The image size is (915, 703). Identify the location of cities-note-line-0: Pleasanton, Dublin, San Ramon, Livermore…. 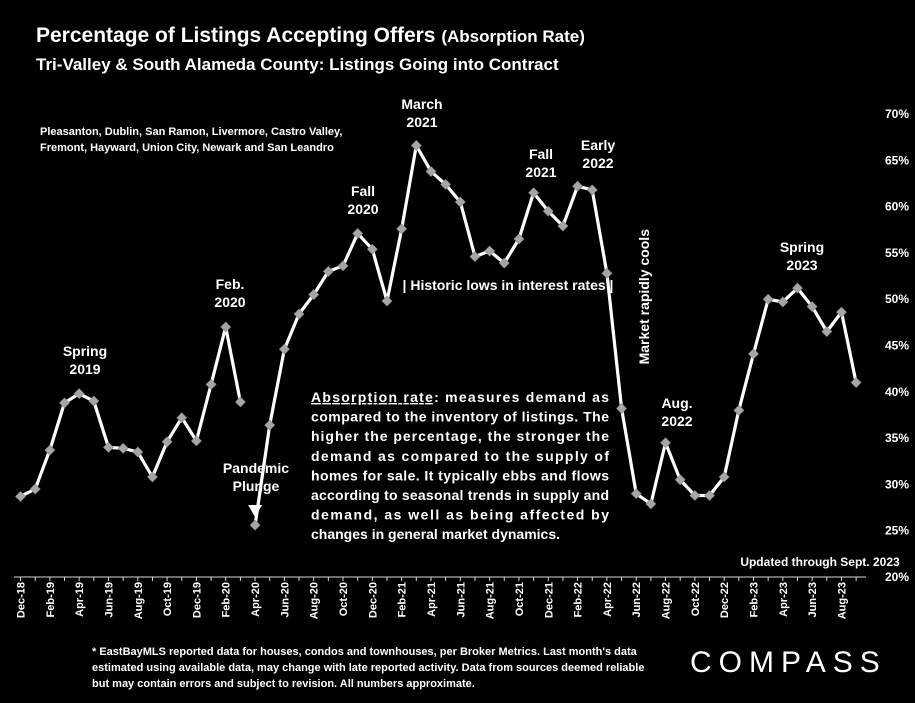
(191, 132).